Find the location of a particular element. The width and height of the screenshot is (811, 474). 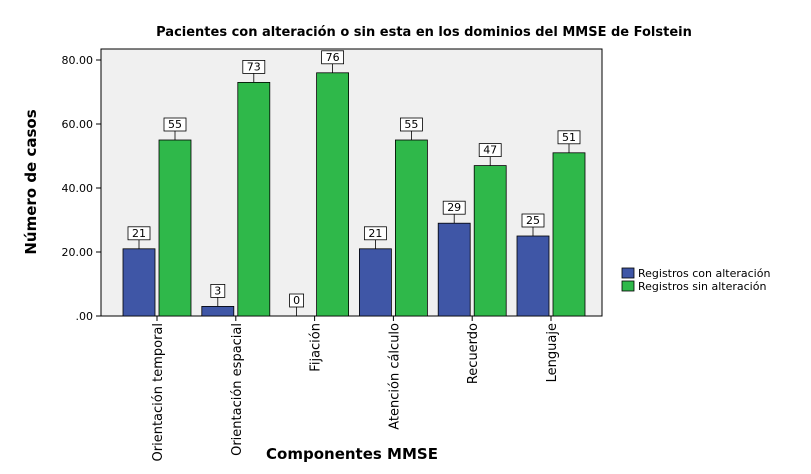

y-axis-title: Número de casos is located at coordinates (31, 181).